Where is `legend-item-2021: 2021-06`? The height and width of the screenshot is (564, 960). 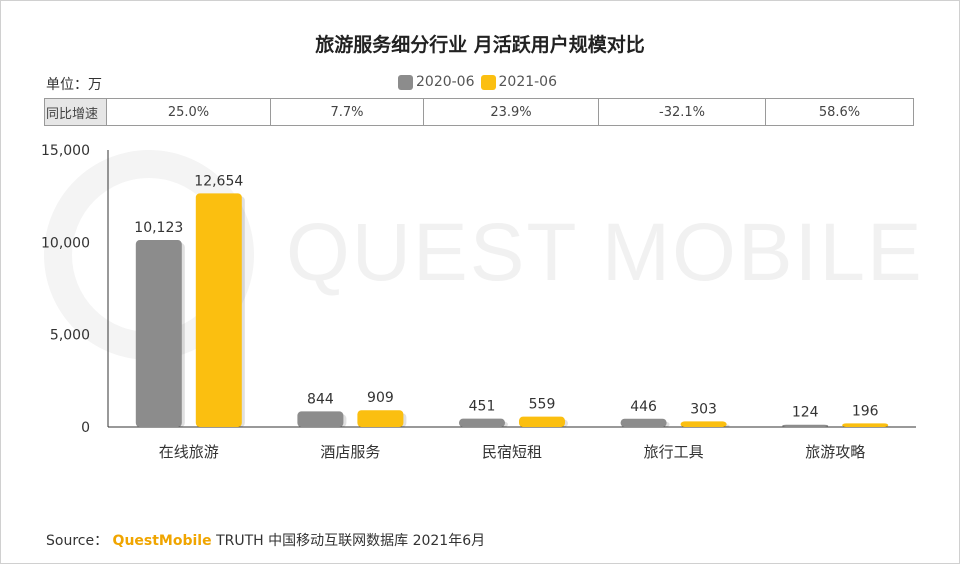 legend-item-2021: 2021-06 is located at coordinates (519, 82).